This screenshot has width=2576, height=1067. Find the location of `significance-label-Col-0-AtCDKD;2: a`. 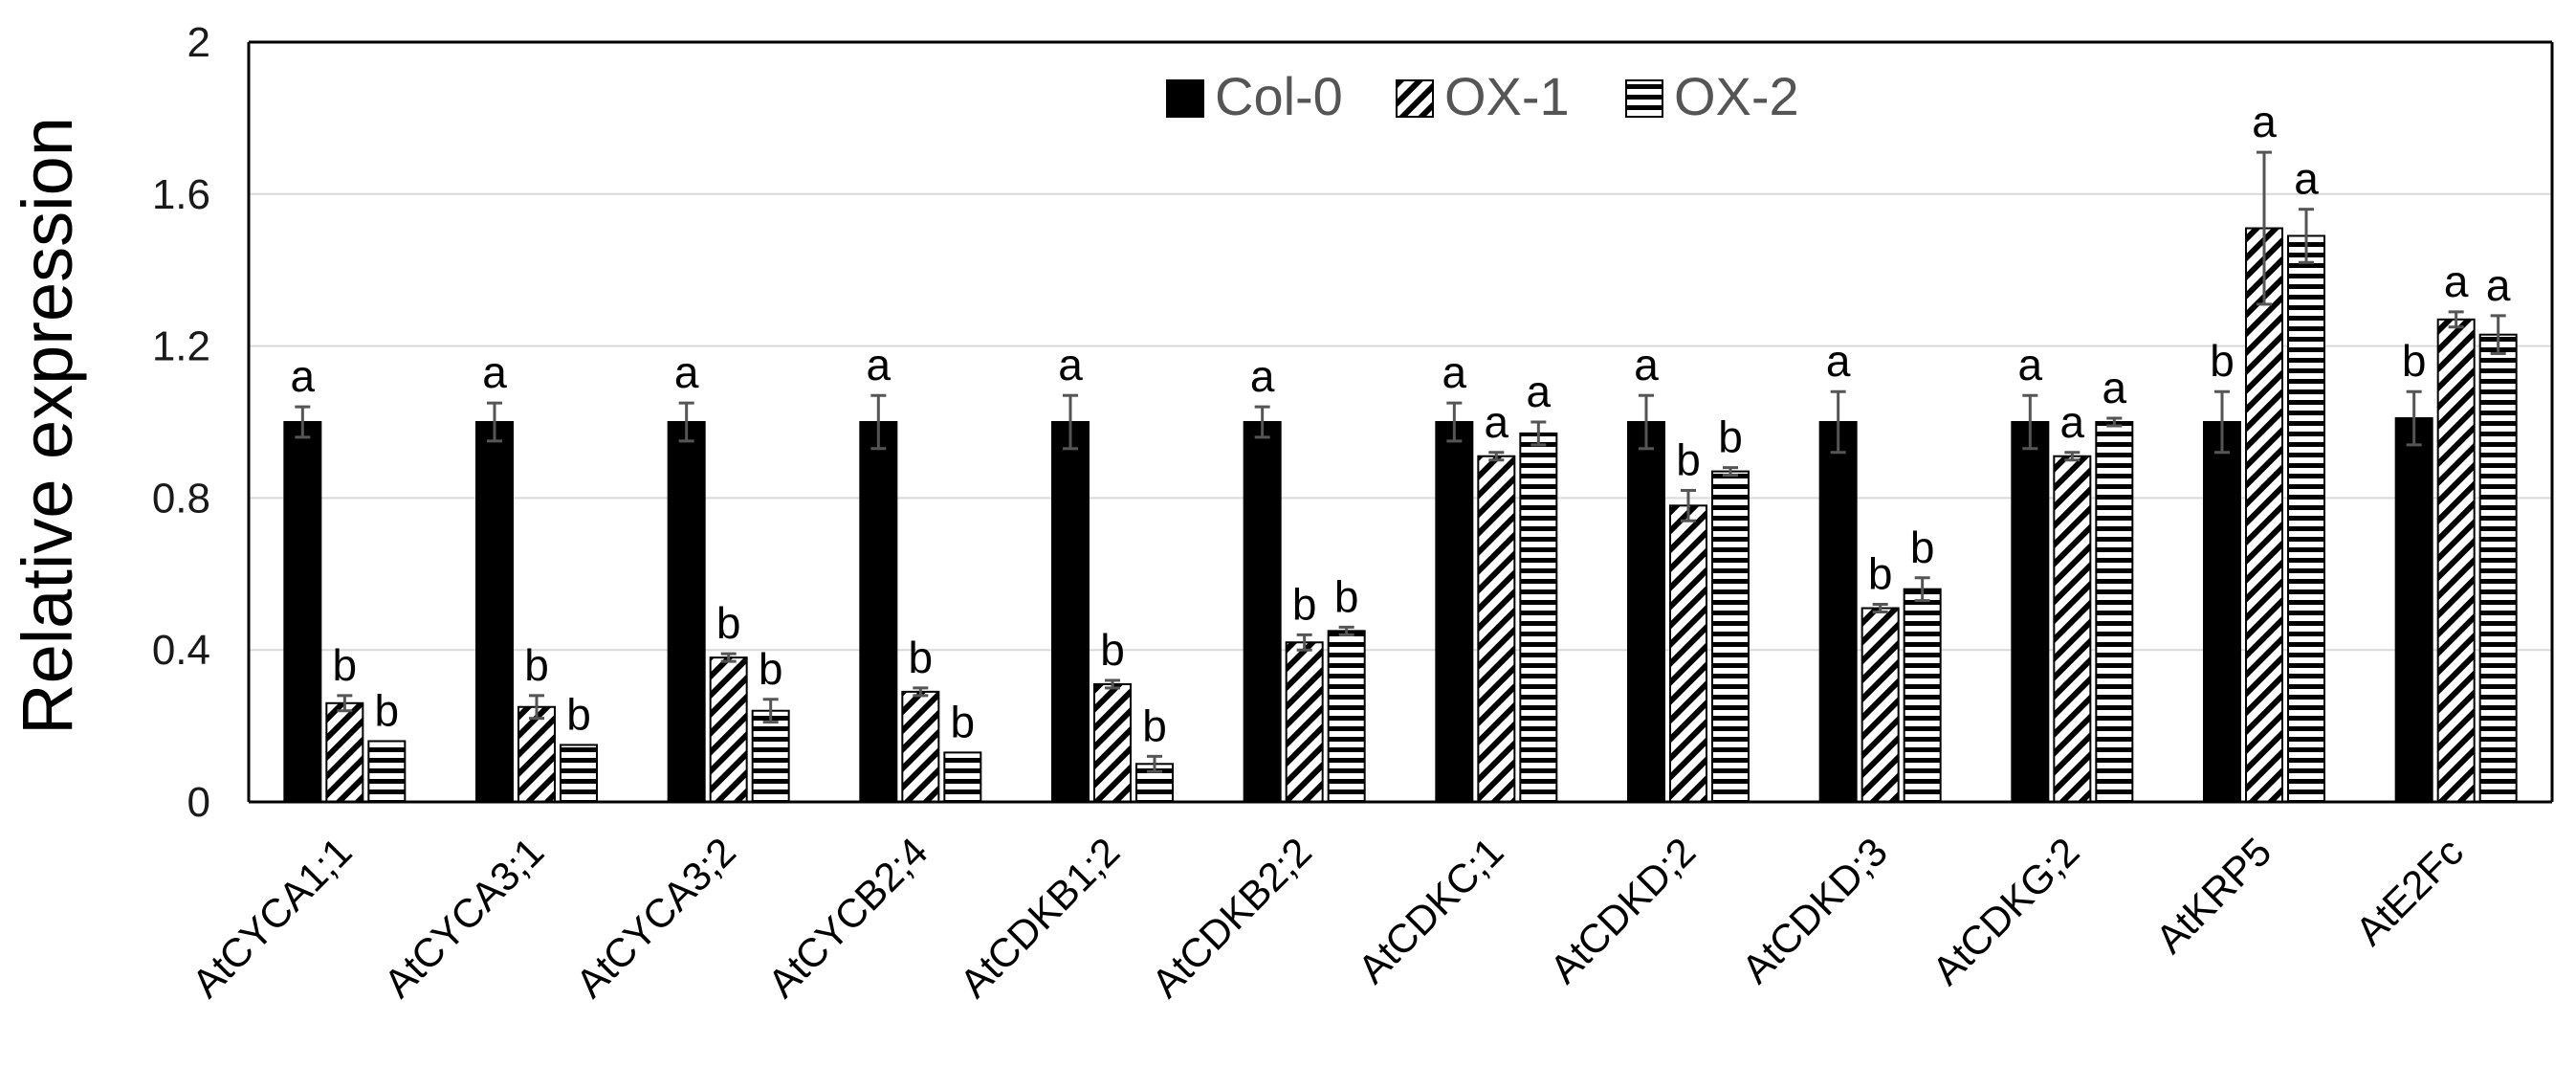

significance-label-Col-0-AtCDKD;2: a is located at coordinates (1646, 365).